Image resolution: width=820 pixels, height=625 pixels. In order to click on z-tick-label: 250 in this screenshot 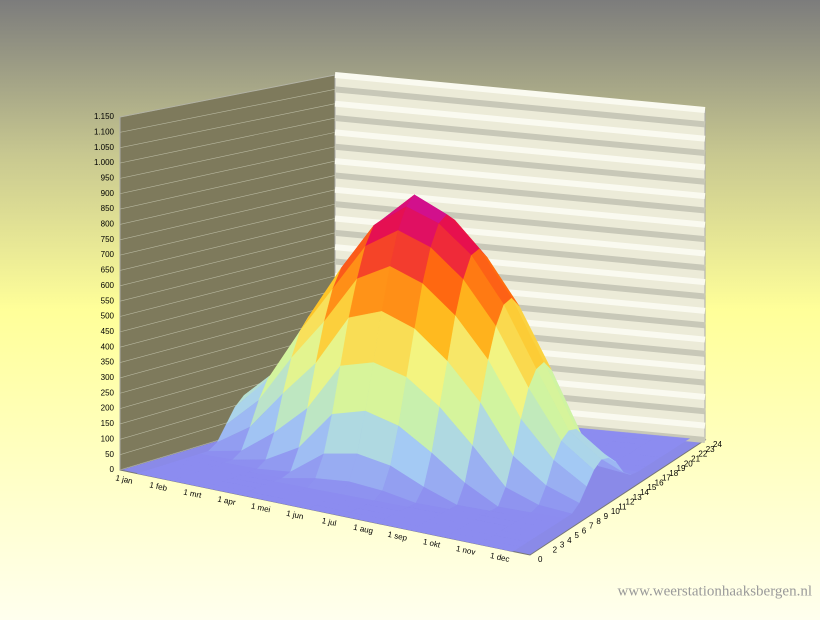, I will do `click(108, 392)`.